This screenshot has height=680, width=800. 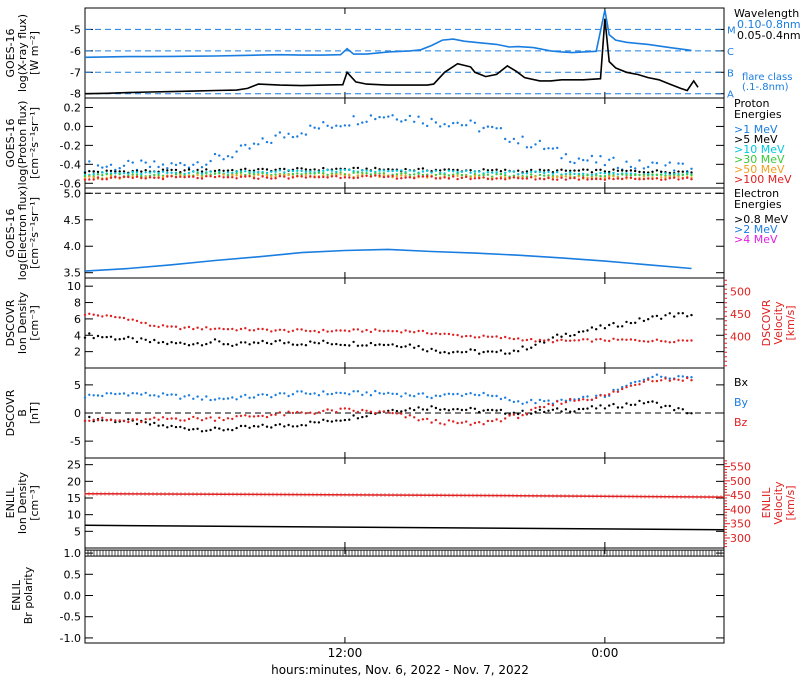 I want to click on electron-y-title-line: [cm⁻²s⁻¹sr⁻¹], so click(x=34, y=233).